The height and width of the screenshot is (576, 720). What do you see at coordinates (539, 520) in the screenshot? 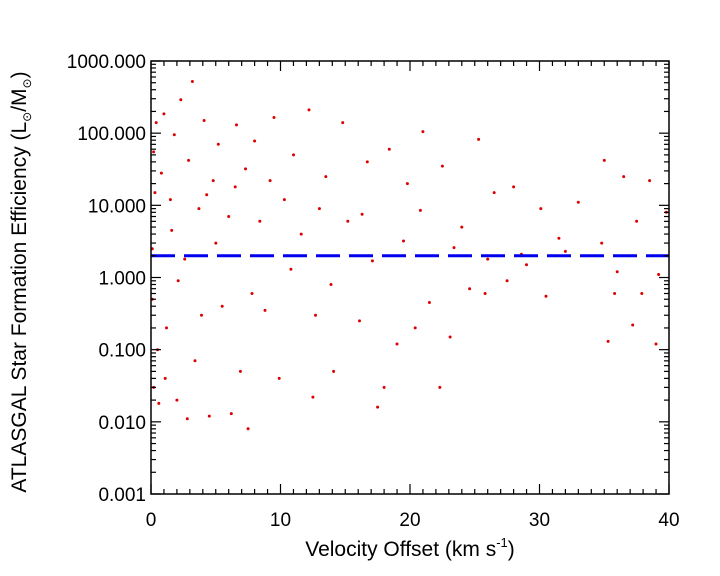
I see `x-tick-label: 30` at bounding box center [539, 520].